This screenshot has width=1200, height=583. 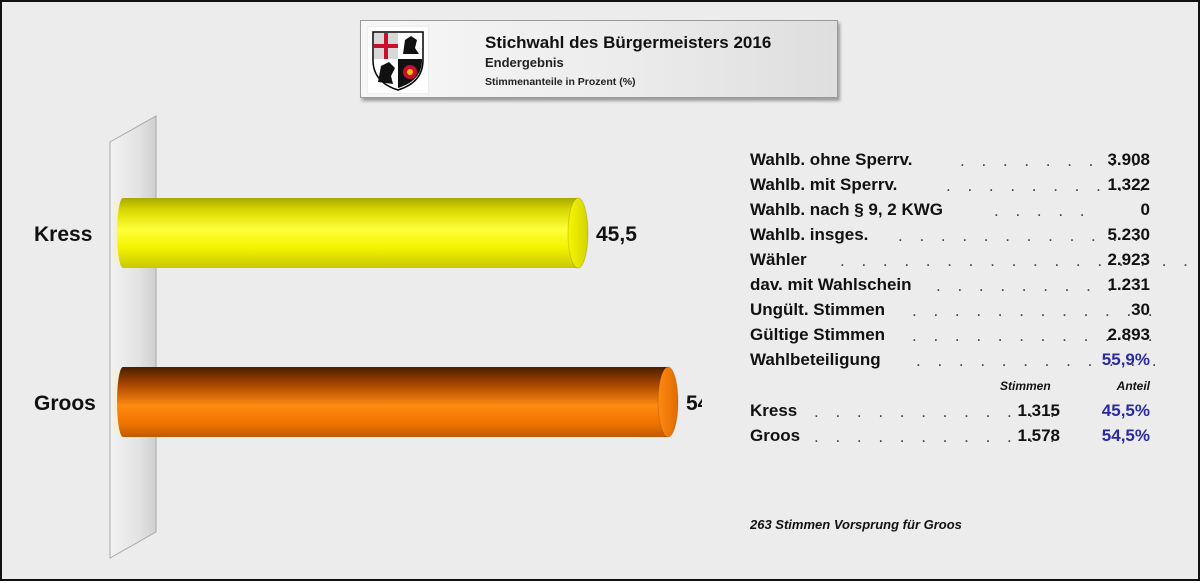 What do you see at coordinates (818, 334) in the screenshot?
I see `stat-label: Gültige Stimmen` at bounding box center [818, 334].